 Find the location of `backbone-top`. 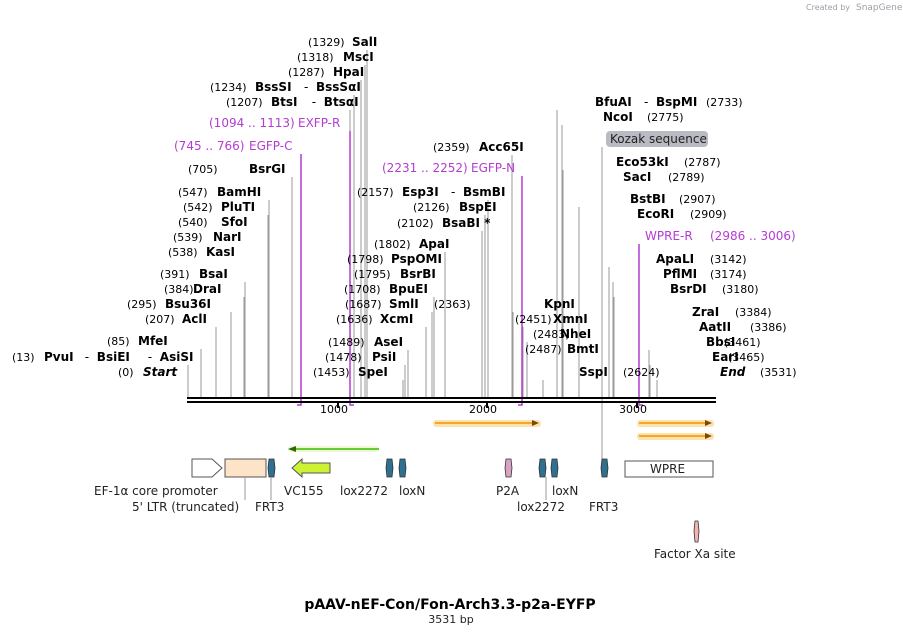

backbone-top is located at coordinates (451, 398).